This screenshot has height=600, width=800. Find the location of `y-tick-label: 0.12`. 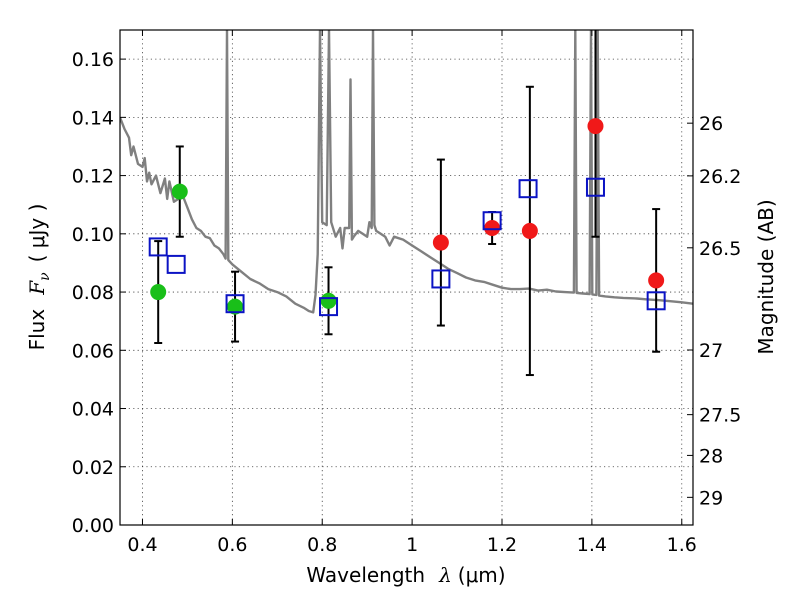

y-tick-label: 0.12 is located at coordinates (93, 177).